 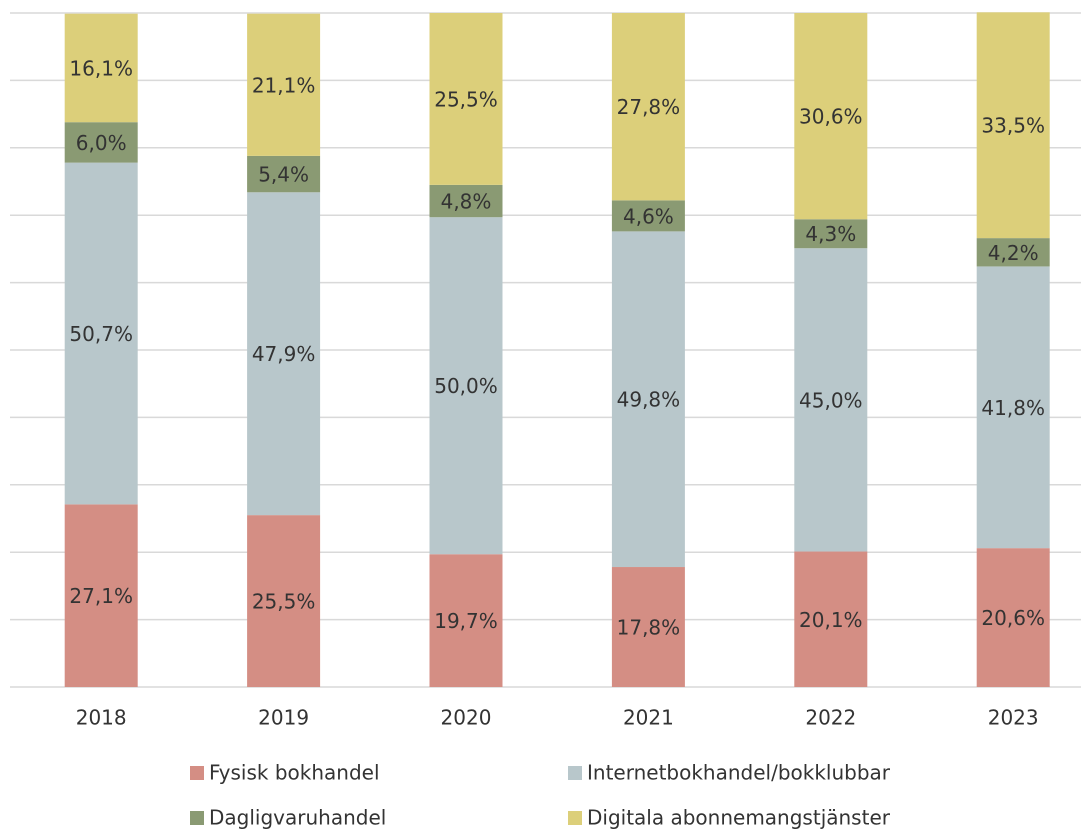 I want to click on data-label: 21,1%, so click(x=284, y=85).